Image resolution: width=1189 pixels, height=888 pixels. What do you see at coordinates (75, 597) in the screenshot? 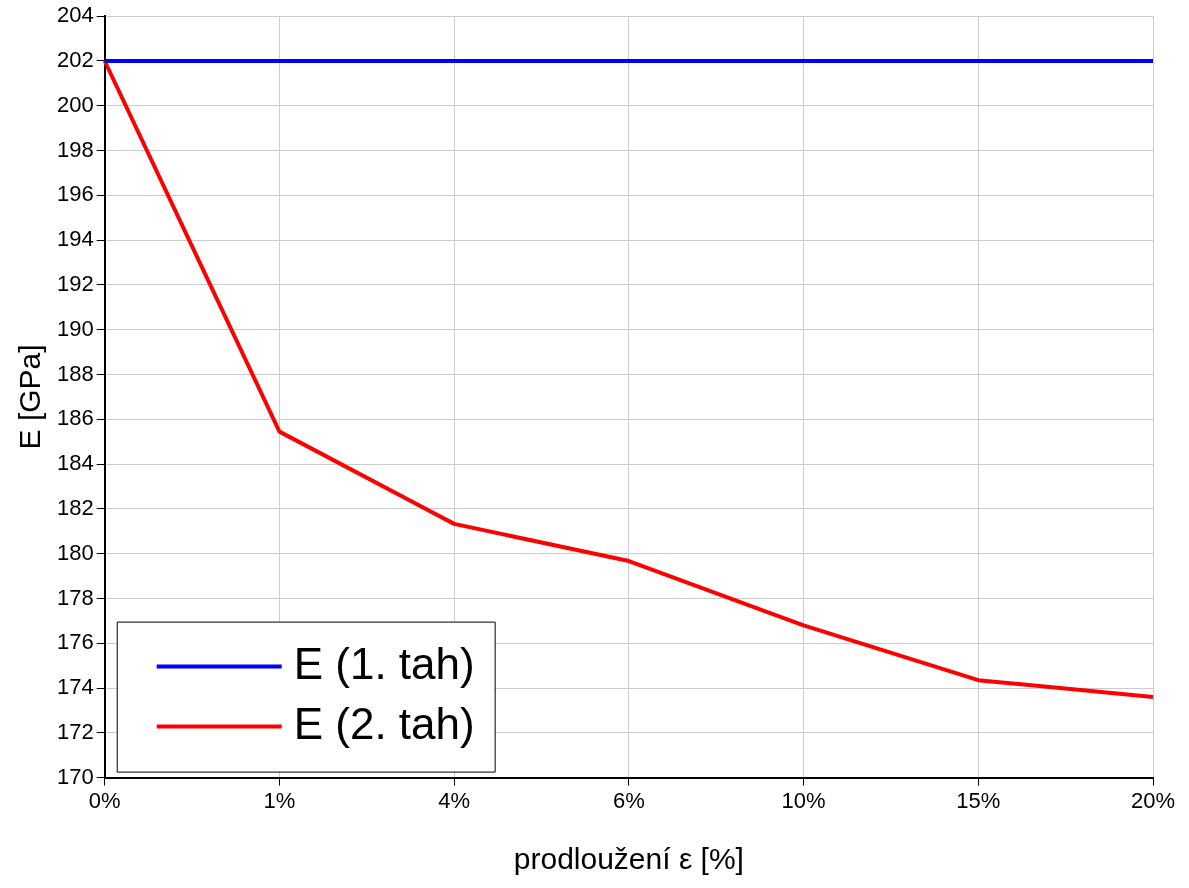
I see `y-tick-label: 178` at bounding box center [75, 597].